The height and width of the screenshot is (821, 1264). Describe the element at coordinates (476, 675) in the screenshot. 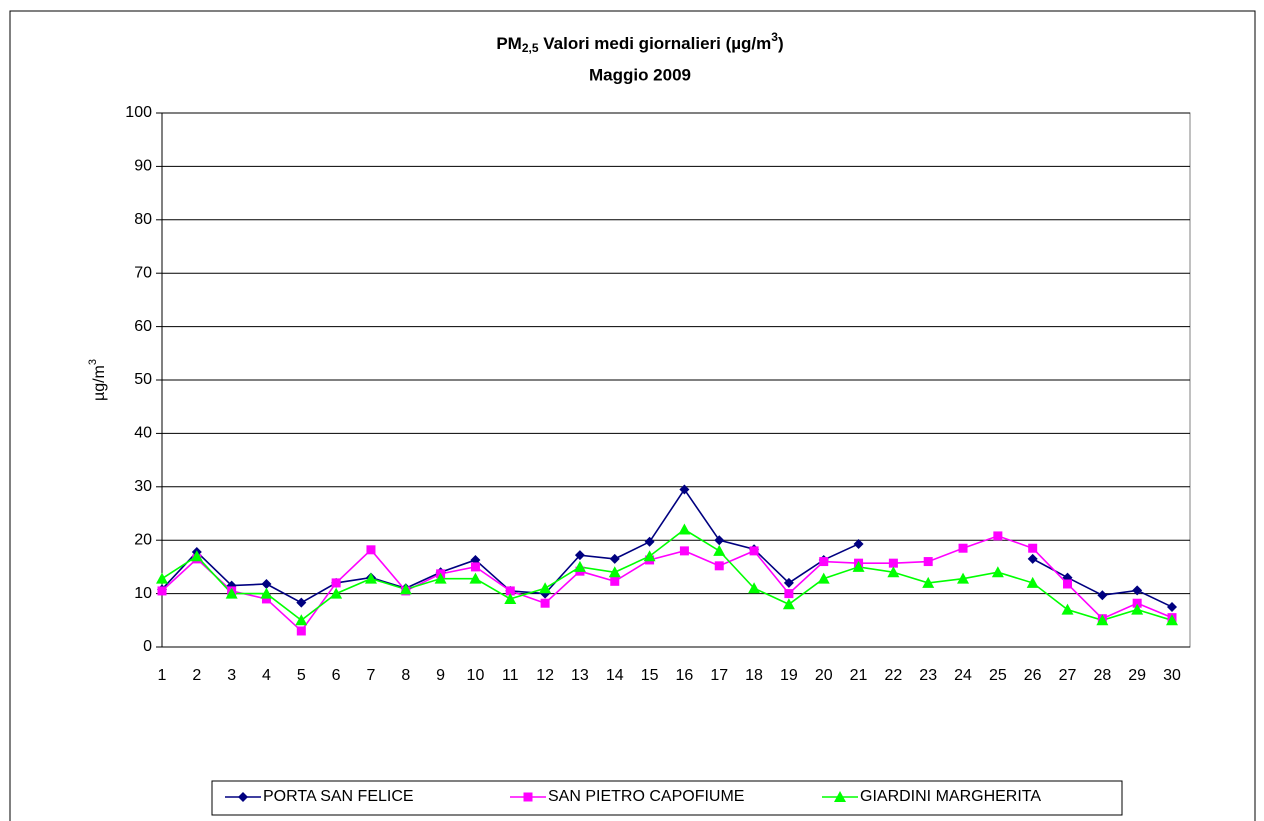

I see `x-tick-label: 10` at that location.